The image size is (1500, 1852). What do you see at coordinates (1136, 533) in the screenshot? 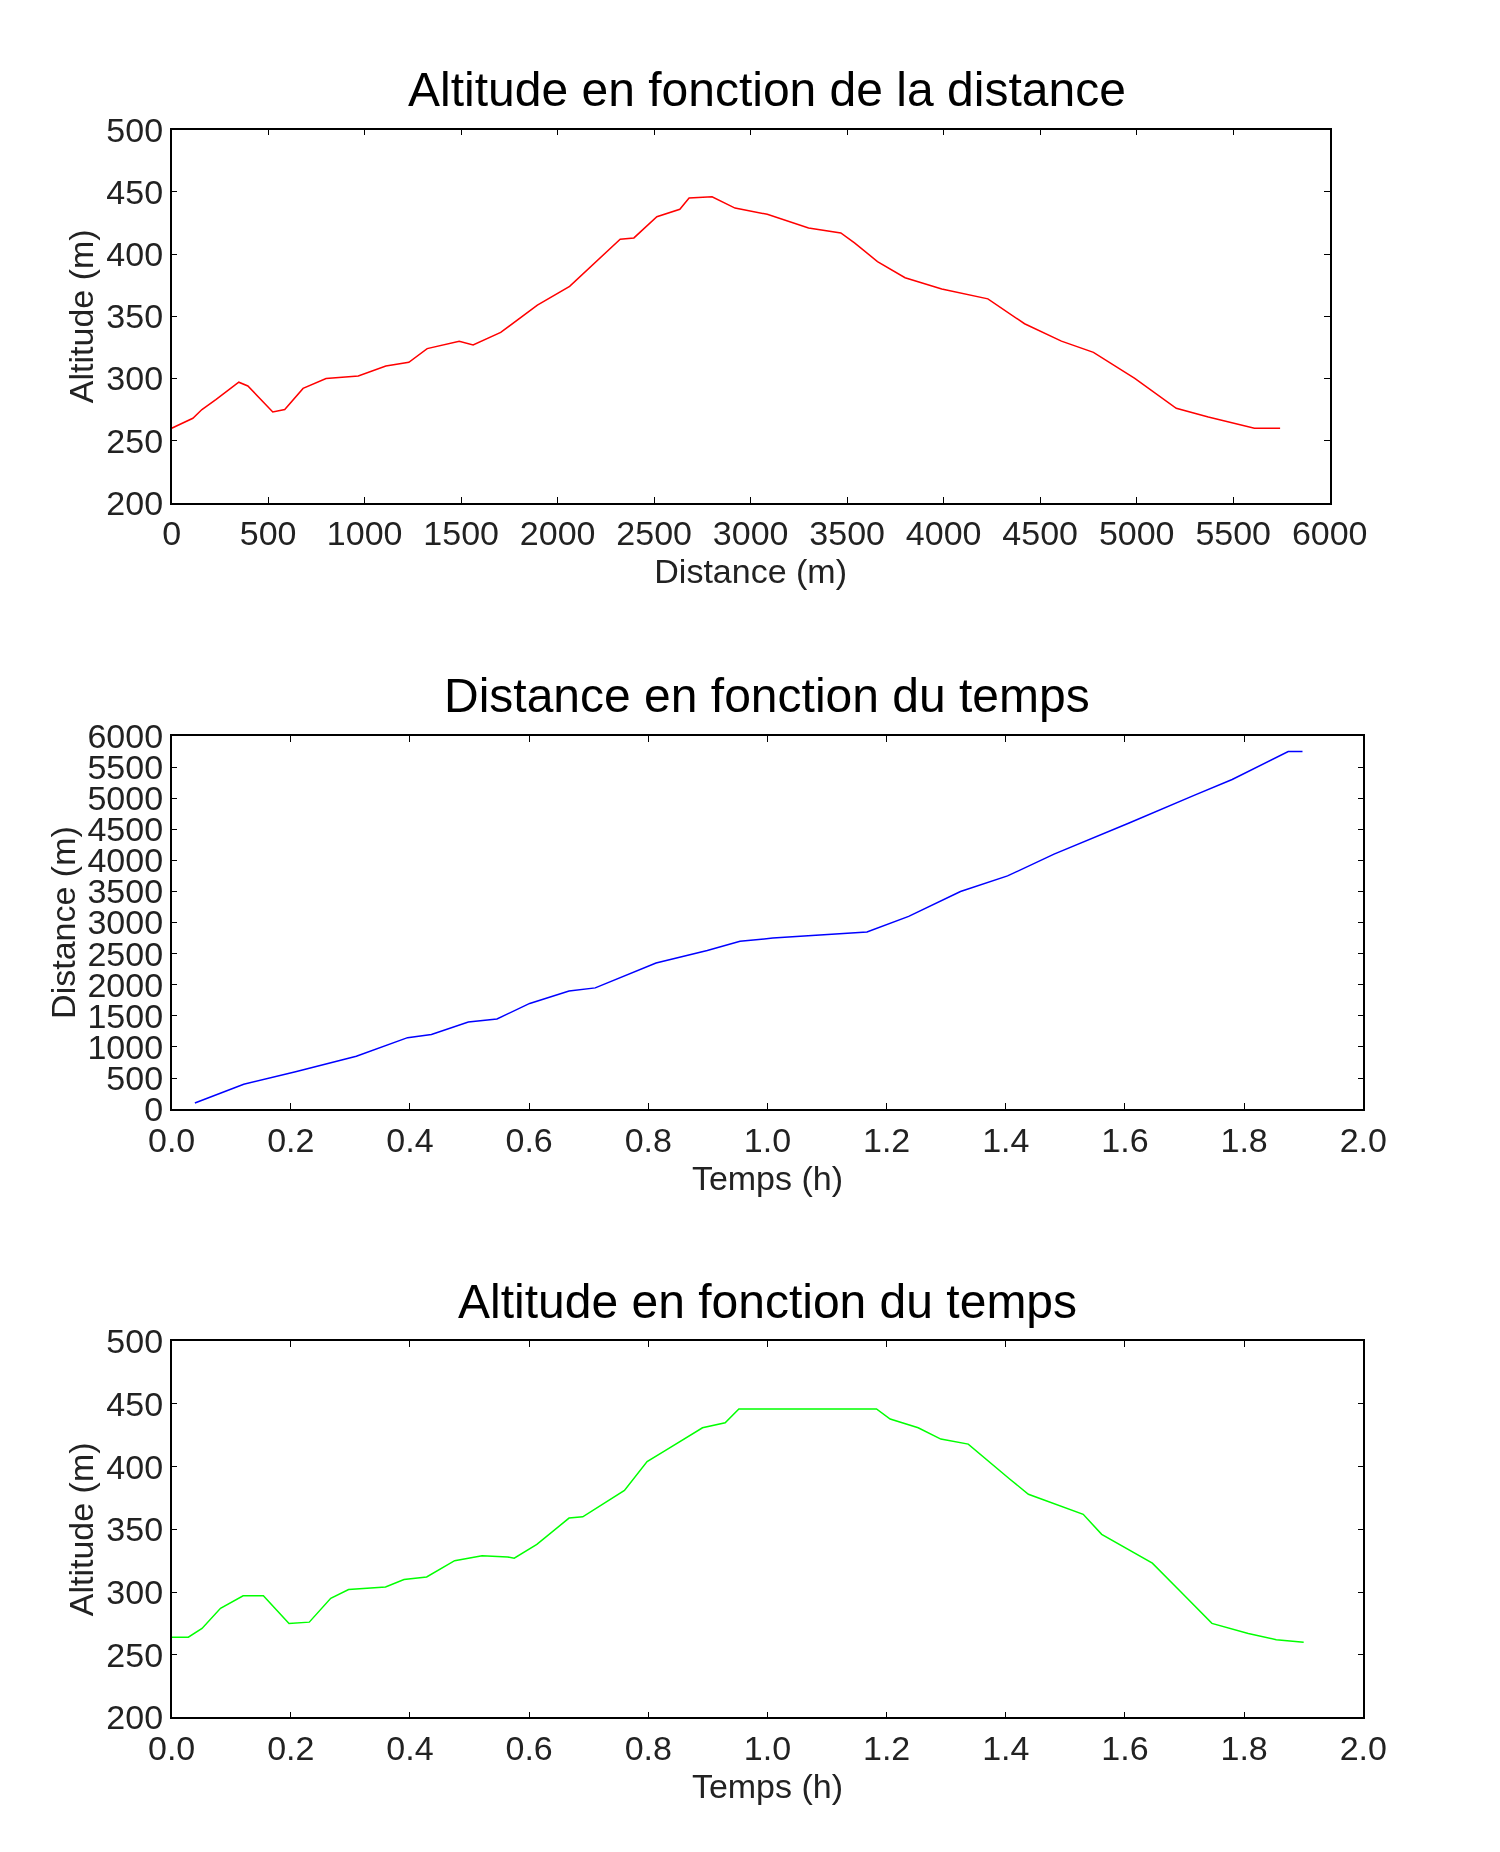
I see `x-tick-label: 5000` at bounding box center [1136, 533].